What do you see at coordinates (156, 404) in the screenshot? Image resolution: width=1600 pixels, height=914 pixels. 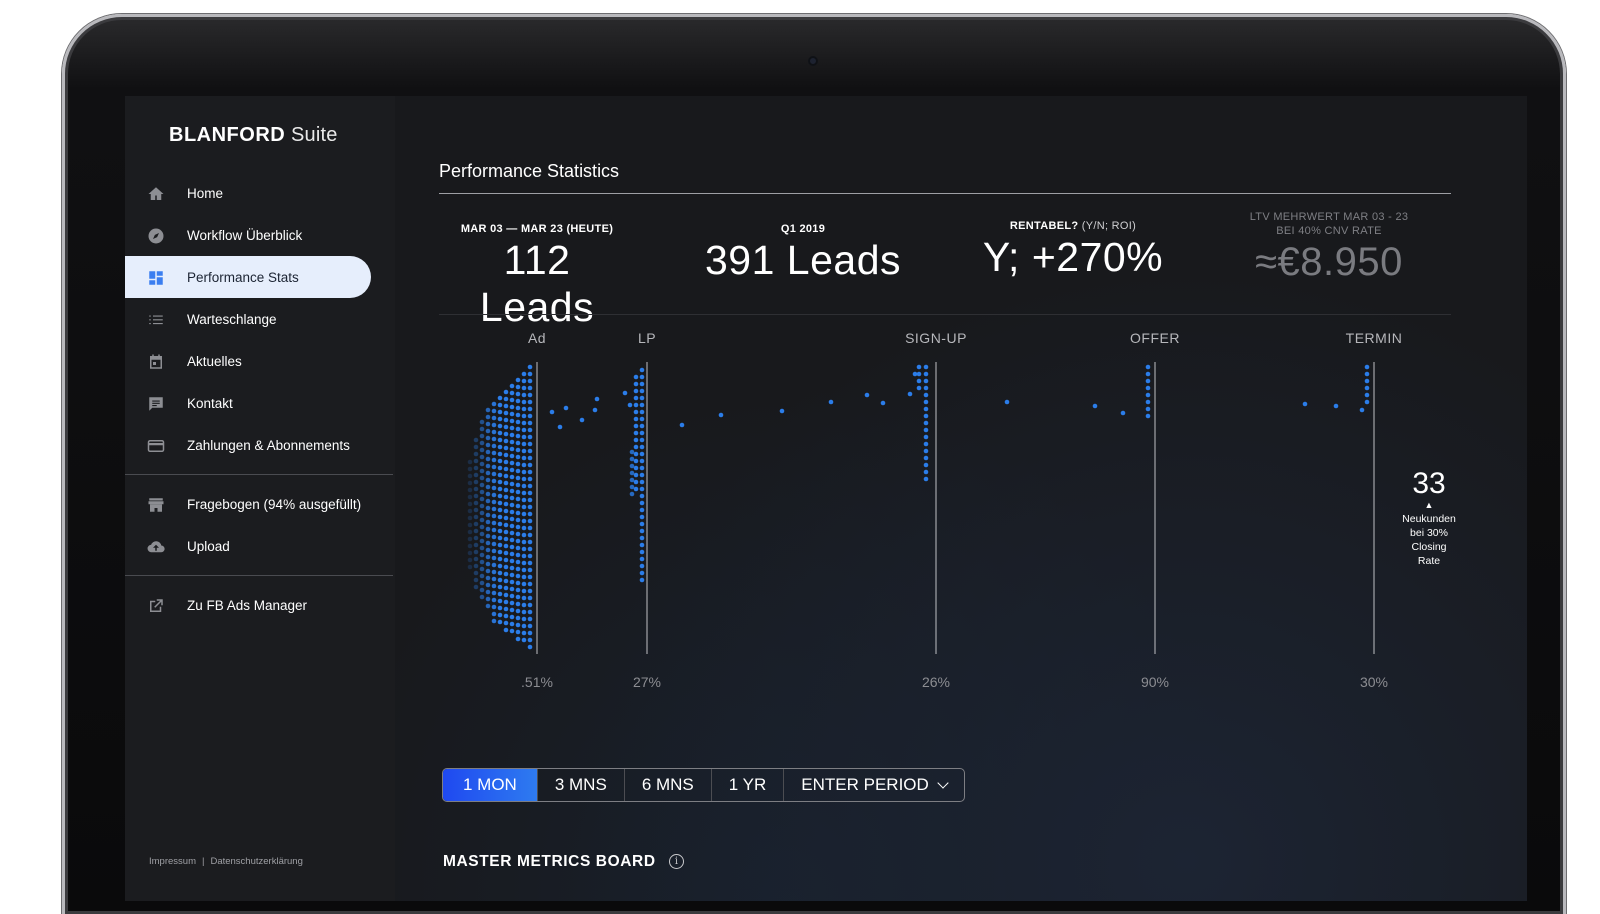 I see `chat-icon` at bounding box center [156, 404].